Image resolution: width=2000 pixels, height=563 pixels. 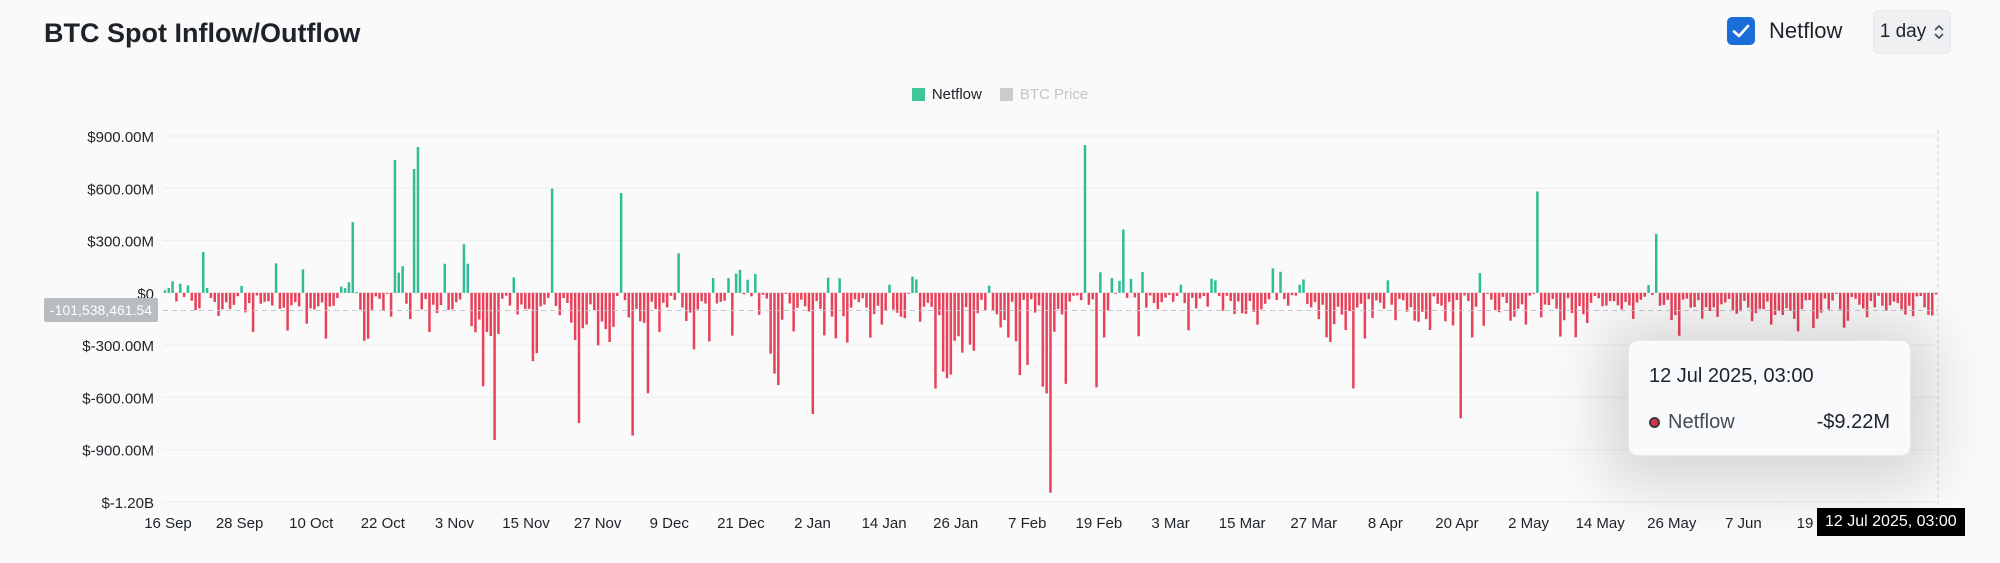 What do you see at coordinates (1939, 32) in the screenshot?
I see `updown-chevron-icon` at bounding box center [1939, 32].